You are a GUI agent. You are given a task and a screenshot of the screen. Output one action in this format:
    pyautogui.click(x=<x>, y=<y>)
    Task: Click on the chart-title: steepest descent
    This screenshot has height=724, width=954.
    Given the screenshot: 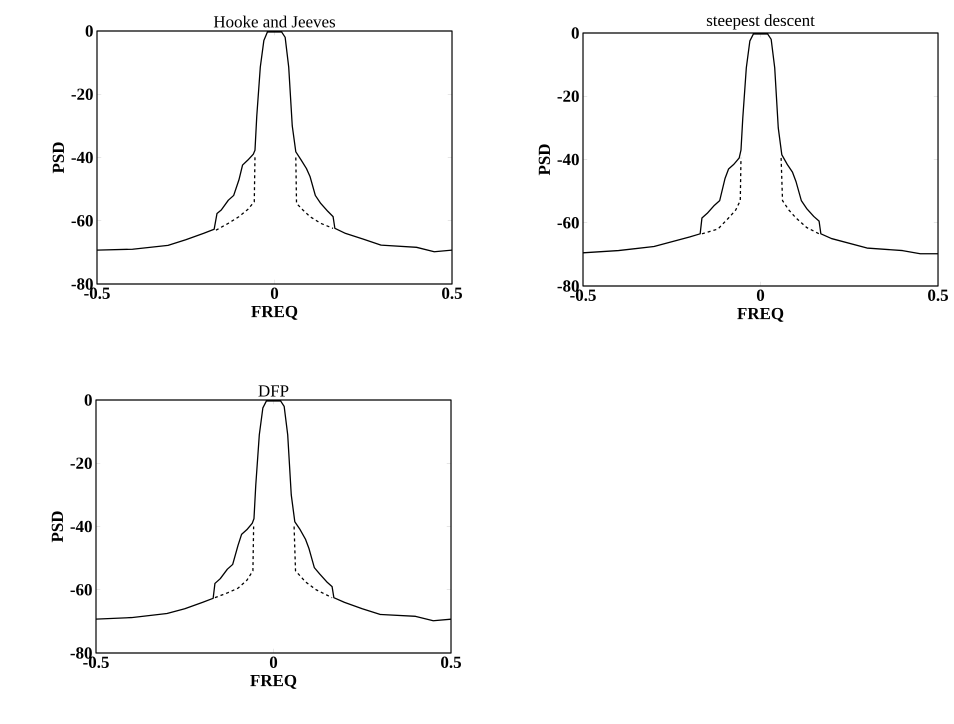 What is the action you would take?
    pyautogui.click(x=760, y=22)
    